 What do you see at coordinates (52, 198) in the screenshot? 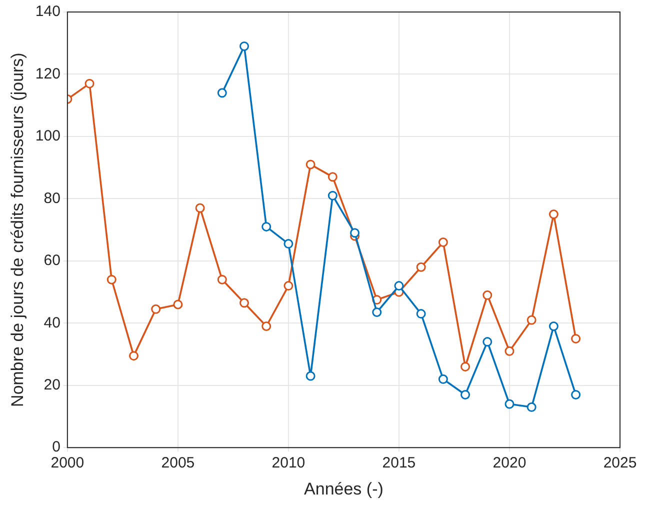
I see `y-tick-label: 80` at bounding box center [52, 198].